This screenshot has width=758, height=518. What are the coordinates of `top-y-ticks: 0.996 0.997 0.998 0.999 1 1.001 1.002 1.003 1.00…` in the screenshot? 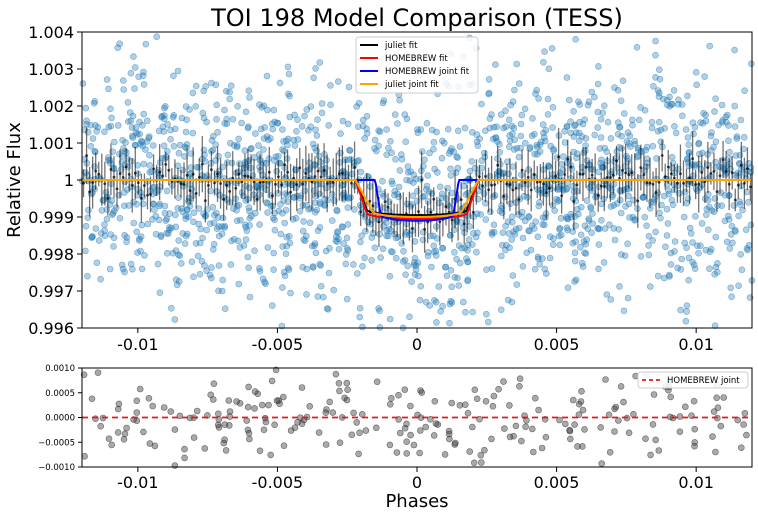 It's located at (55, 180).